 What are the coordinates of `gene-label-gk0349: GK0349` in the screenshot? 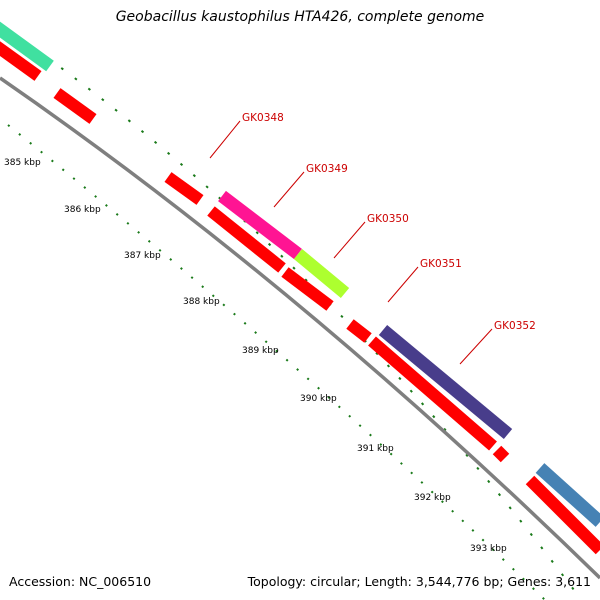 It's located at (327, 169).